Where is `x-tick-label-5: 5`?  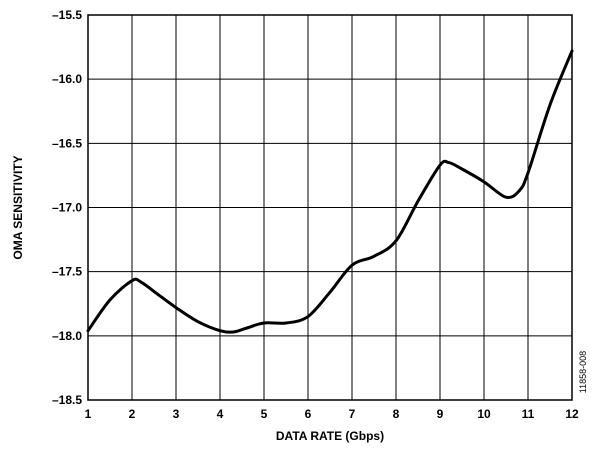
x-tick-label-5: 5 is located at coordinates (264, 414).